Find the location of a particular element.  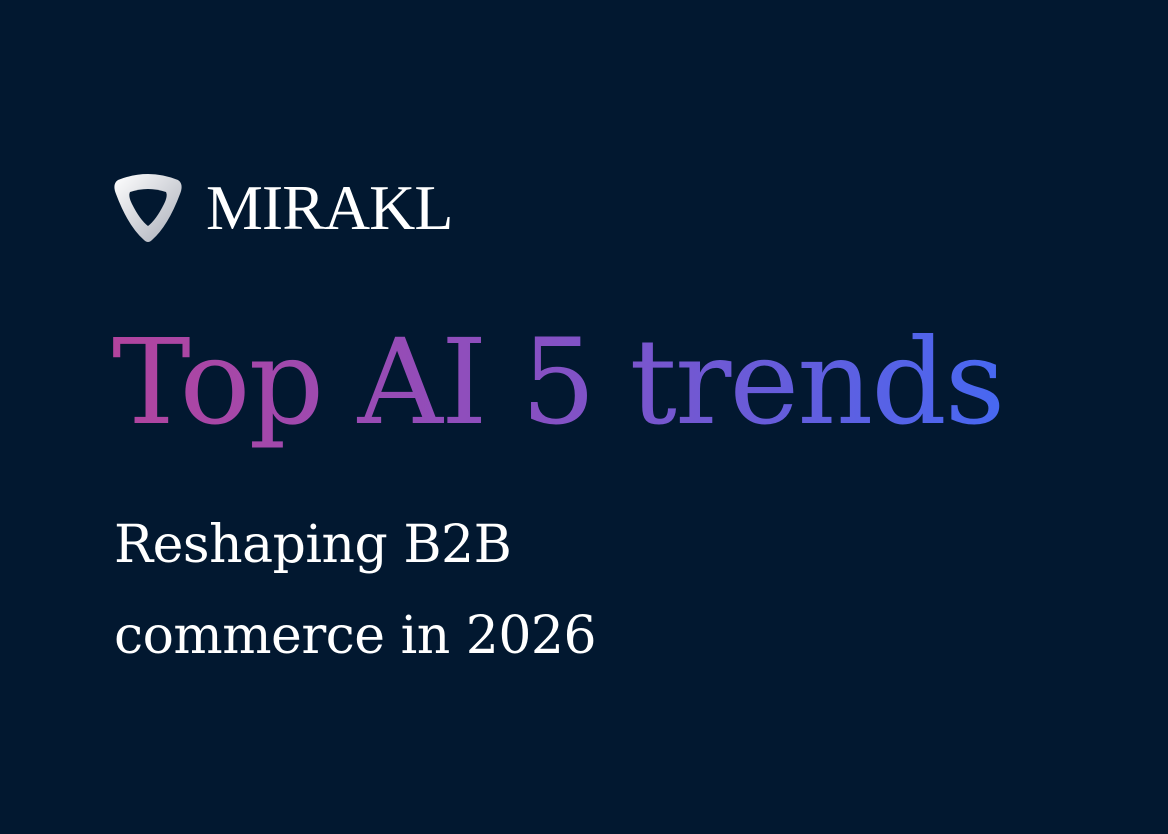

mirakl-shield-icon is located at coordinates (148, 208).